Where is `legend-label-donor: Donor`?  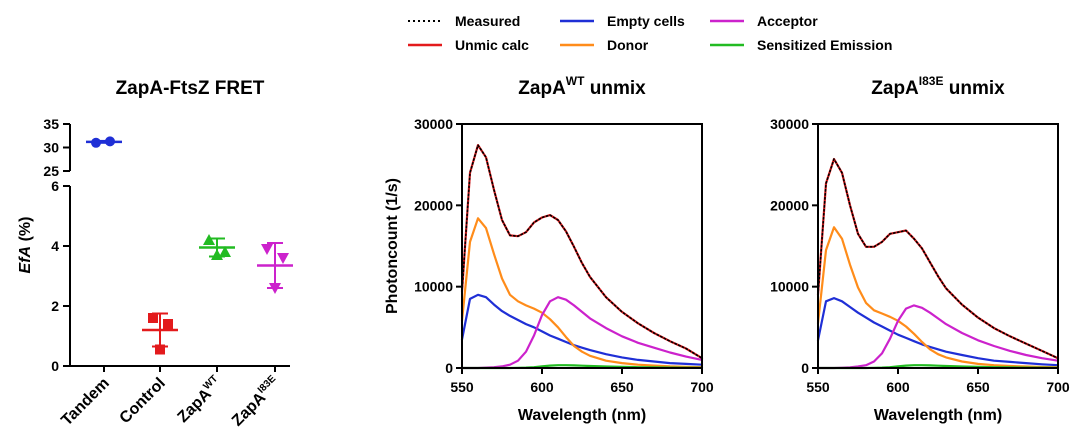
legend-label-donor: Donor is located at coordinates (628, 45).